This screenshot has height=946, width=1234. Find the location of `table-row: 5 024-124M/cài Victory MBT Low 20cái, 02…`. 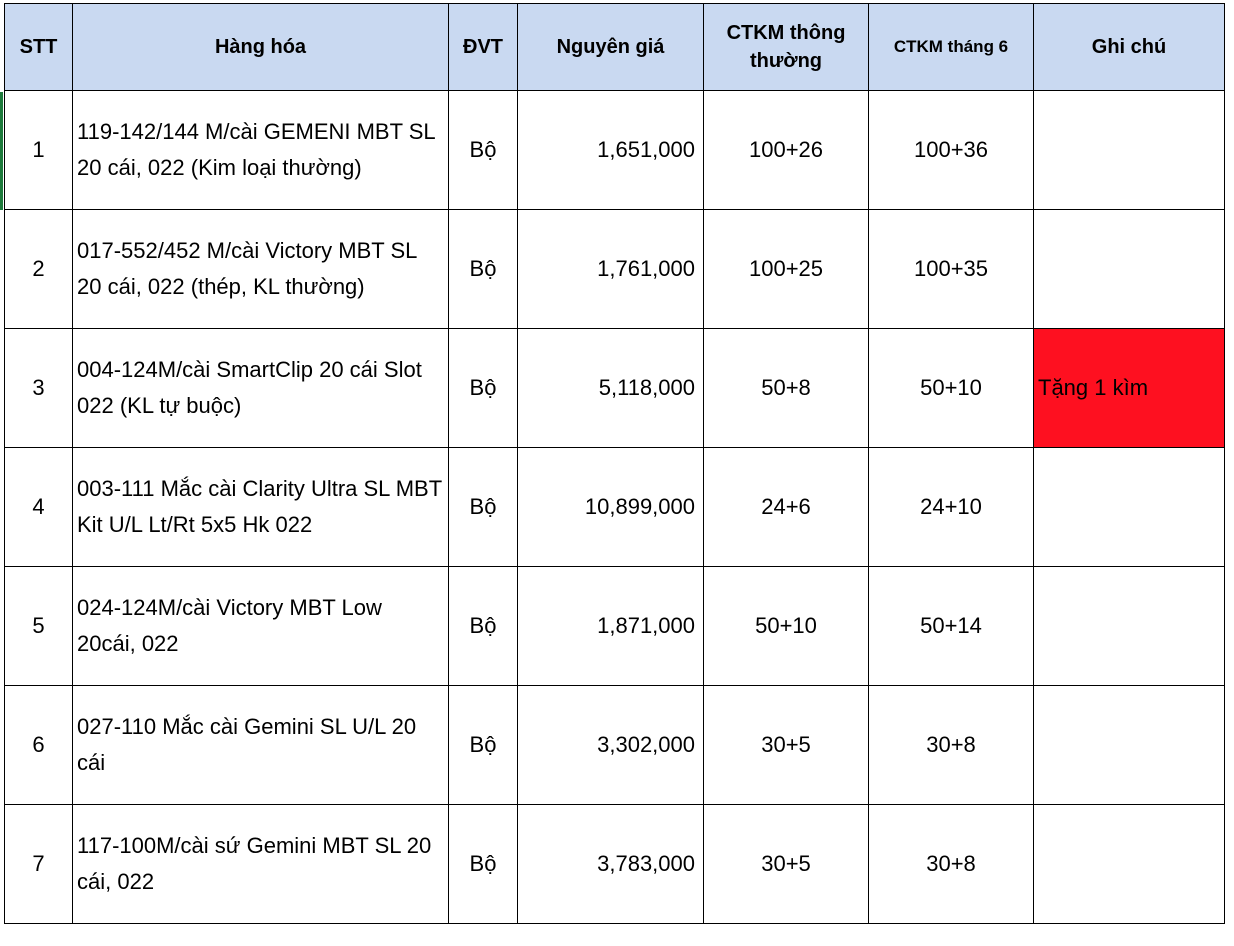

table-row: 5 024-124M/cài Victory MBT Low 20cái, 02… is located at coordinates (614, 626).